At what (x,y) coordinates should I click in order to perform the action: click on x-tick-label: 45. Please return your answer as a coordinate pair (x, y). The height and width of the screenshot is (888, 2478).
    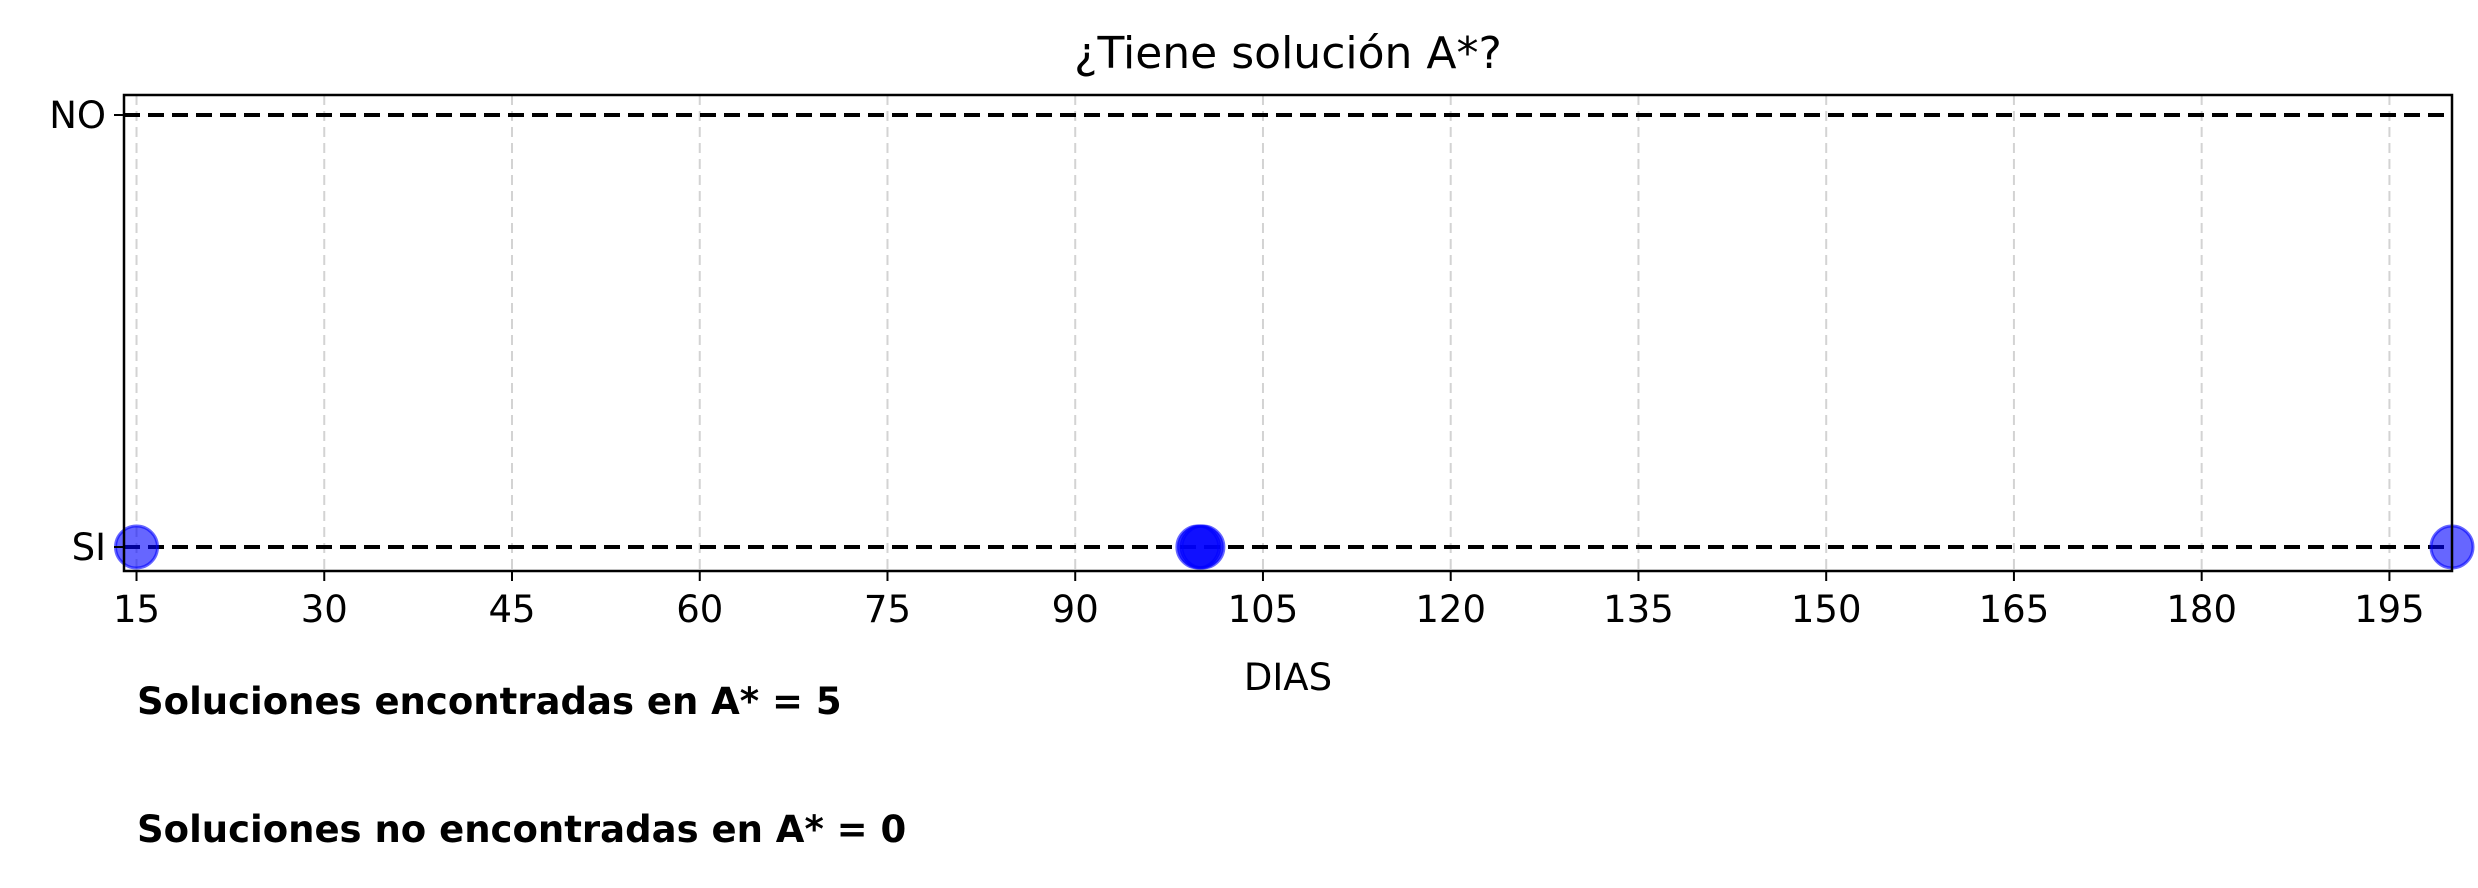
    Looking at the image, I should click on (511, 609).